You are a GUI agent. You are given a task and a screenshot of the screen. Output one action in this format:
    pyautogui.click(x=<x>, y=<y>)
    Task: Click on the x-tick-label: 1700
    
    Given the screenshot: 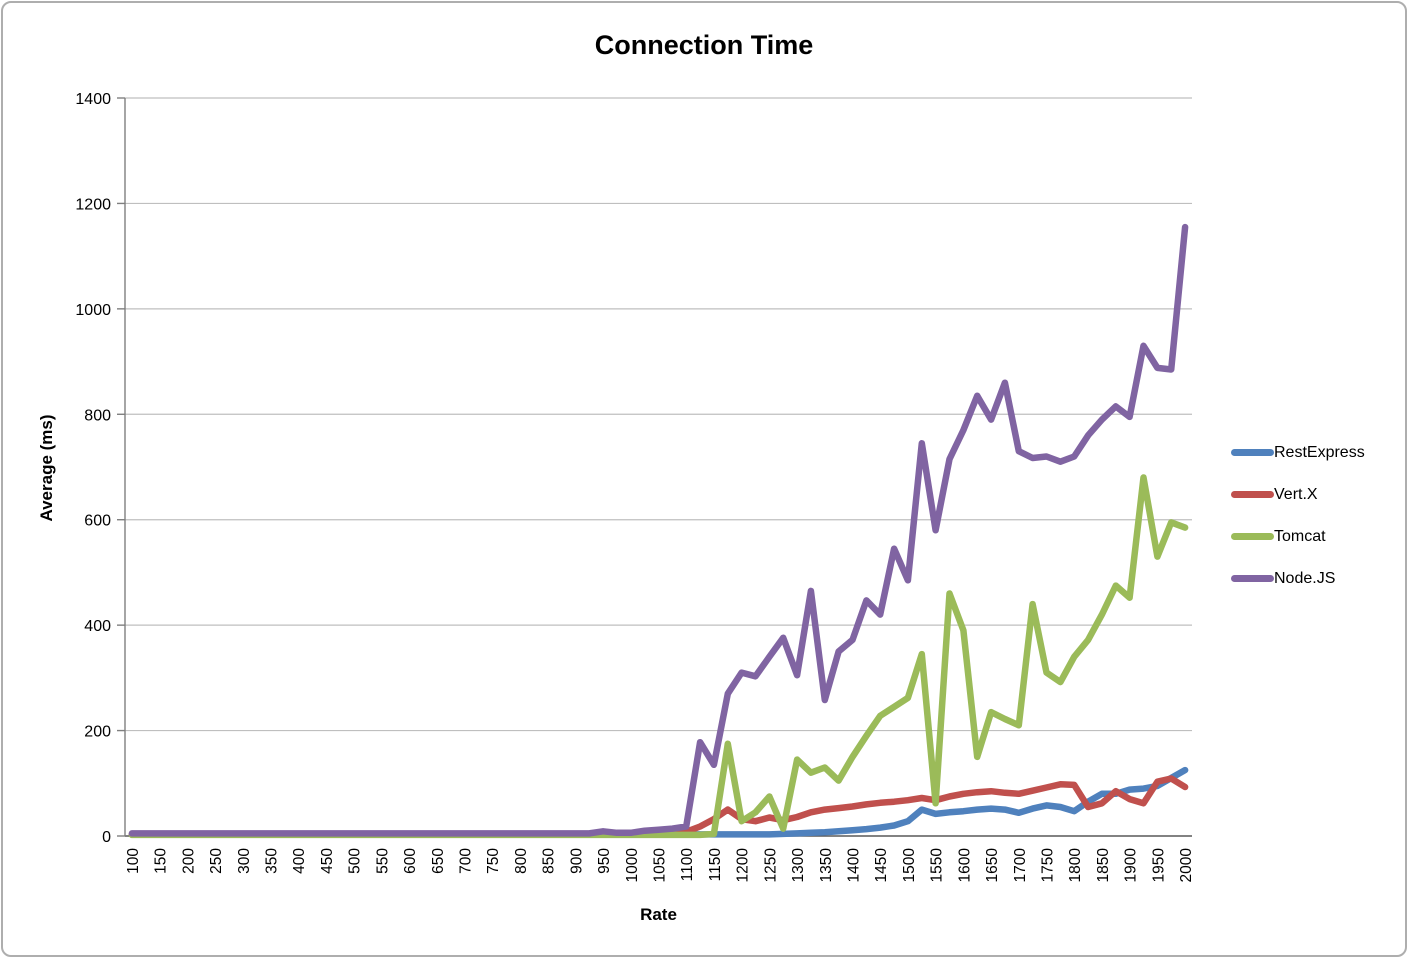 What is the action you would take?
    pyautogui.click(x=1020, y=865)
    